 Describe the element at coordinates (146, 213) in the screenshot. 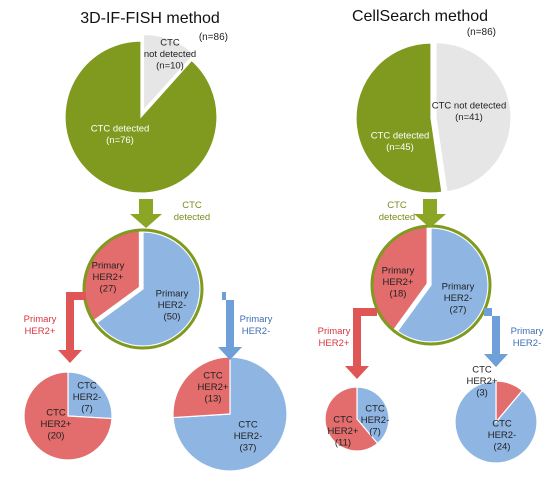

I see `arrow-down-detected-left` at that location.